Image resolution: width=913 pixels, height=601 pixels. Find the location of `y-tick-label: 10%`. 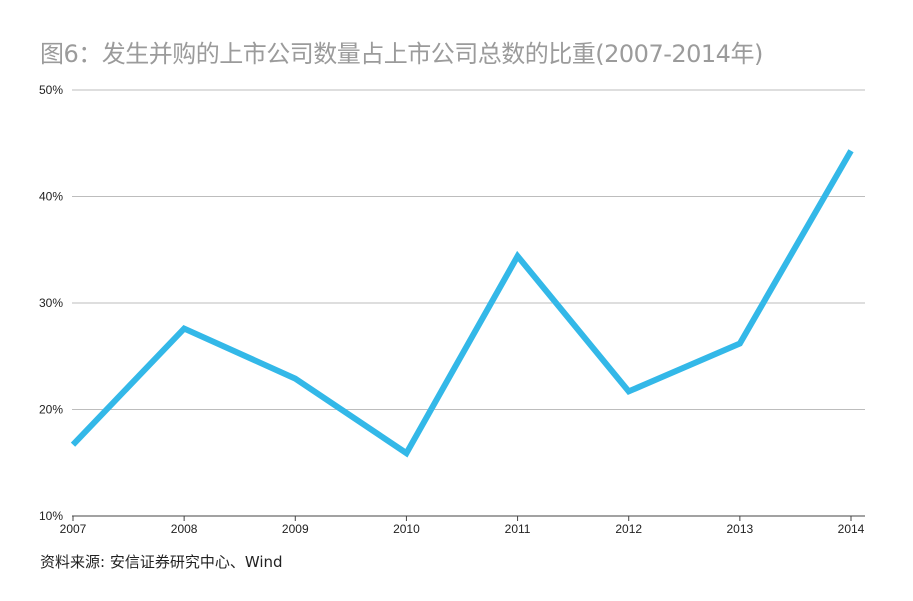

y-tick-label: 10% is located at coordinates (51, 516).